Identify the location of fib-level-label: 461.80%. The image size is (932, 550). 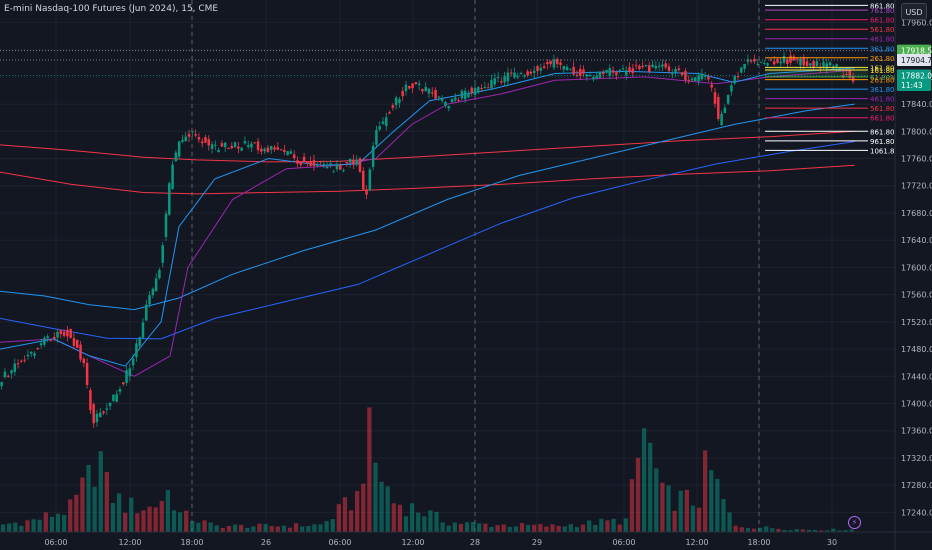
(885, 40).